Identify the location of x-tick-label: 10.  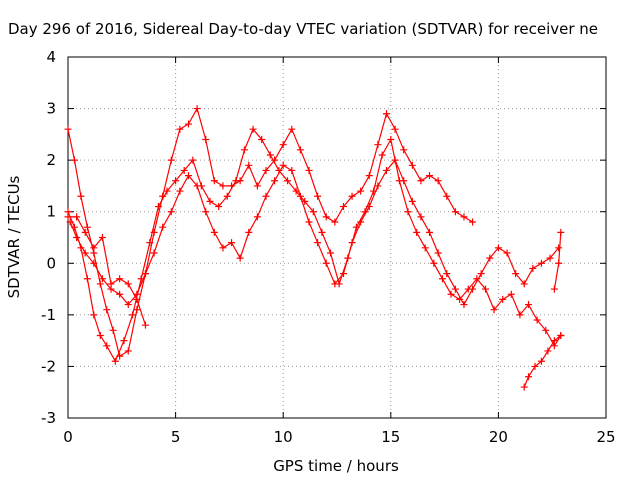
(283, 437).